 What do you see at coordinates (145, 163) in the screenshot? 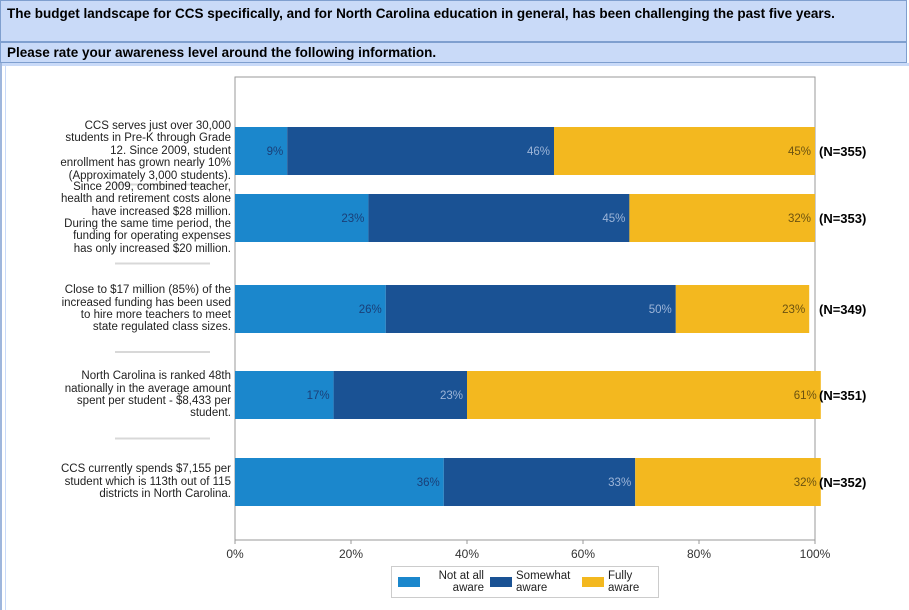
I see `category-label-line: enrollment has grown nearly 10%` at bounding box center [145, 163].